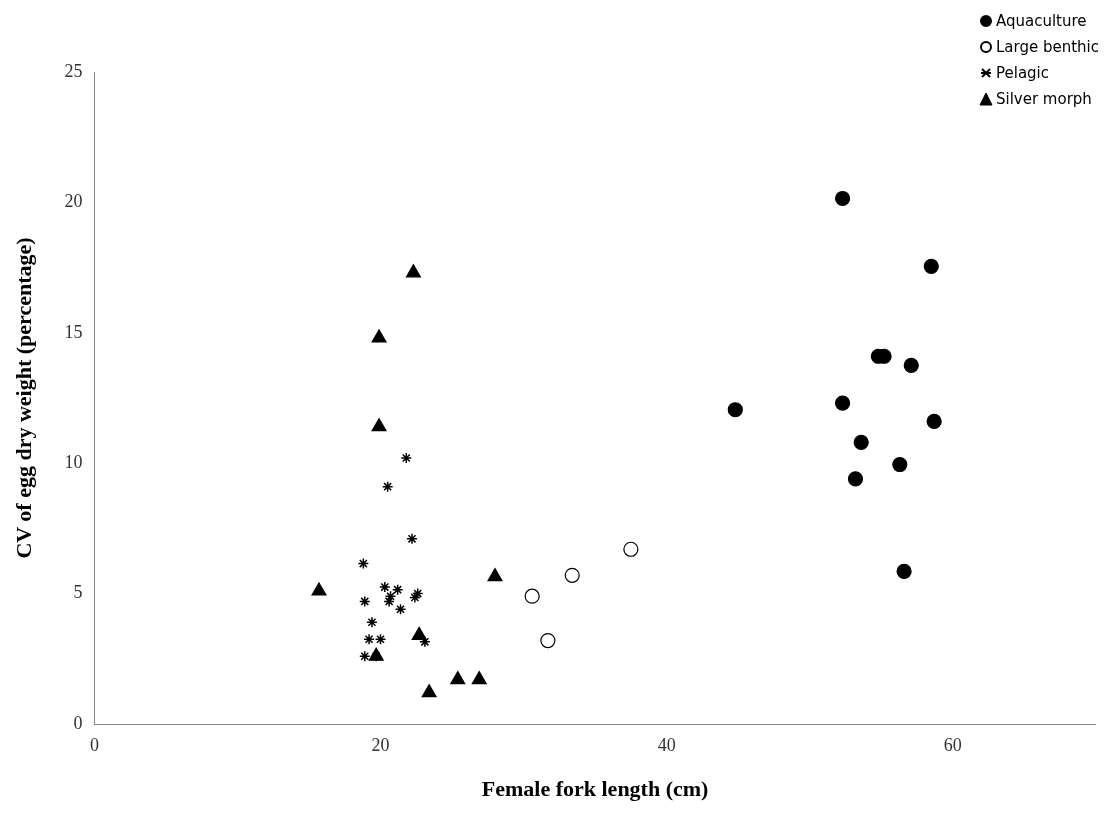 Image resolution: width=1113 pixels, height=816 pixels. What do you see at coordinates (666, 744) in the screenshot?
I see `x-tick-label: 40` at bounding box center [666, 744].